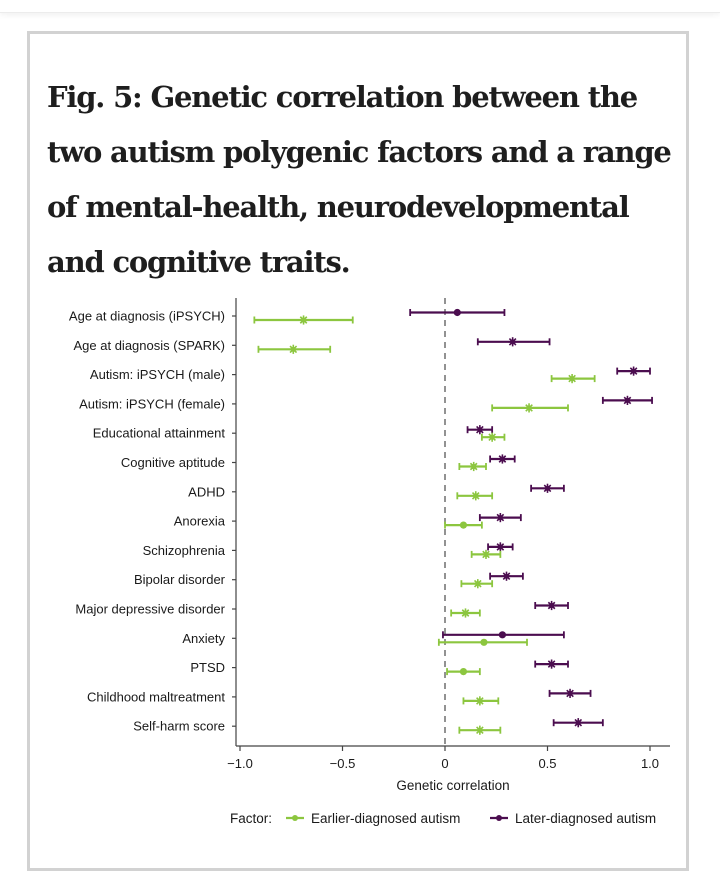 The image size is (720, 871). I want to click on y-category-label: Autism: iPSYCH (female), so click(152, 403).